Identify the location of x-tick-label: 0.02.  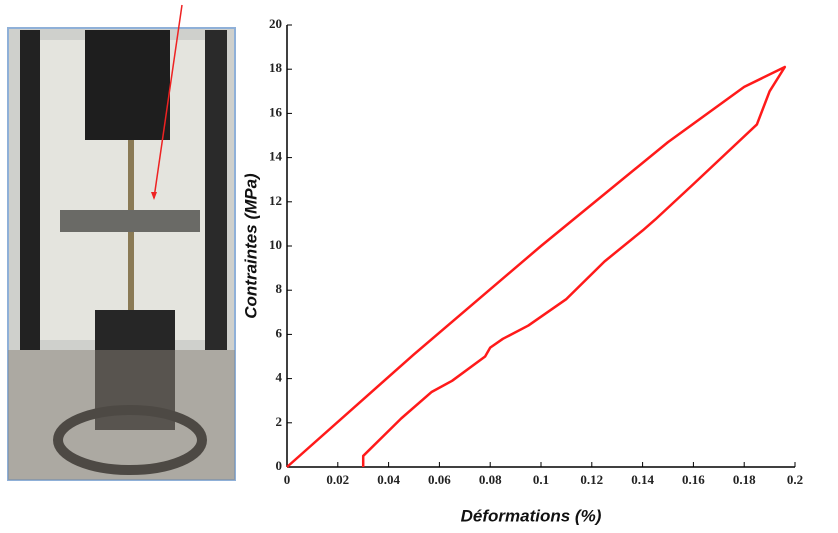
(337, 479).